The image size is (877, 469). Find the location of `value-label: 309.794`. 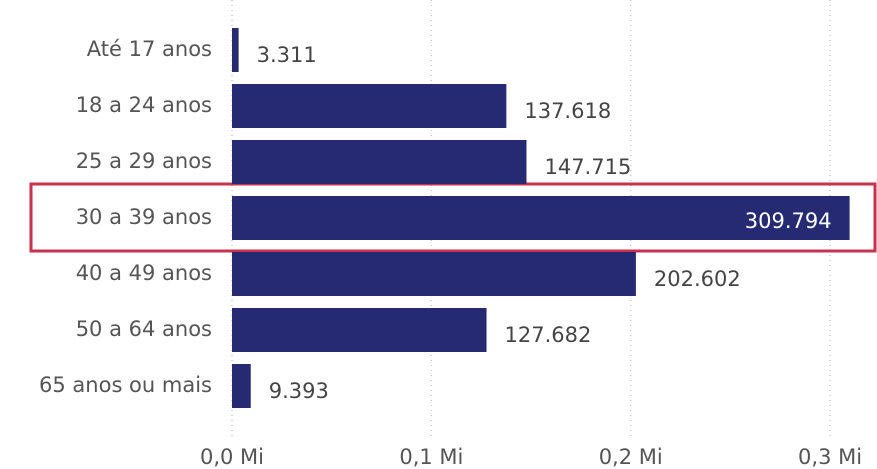

value-label: 309.794 is located at coordinates (788, 221).